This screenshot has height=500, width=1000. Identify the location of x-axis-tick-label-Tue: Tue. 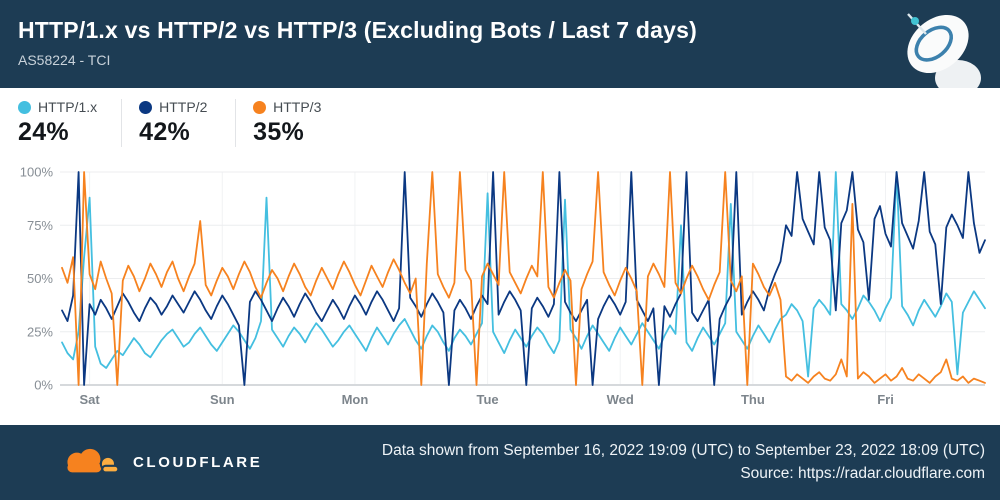
(487, 399).